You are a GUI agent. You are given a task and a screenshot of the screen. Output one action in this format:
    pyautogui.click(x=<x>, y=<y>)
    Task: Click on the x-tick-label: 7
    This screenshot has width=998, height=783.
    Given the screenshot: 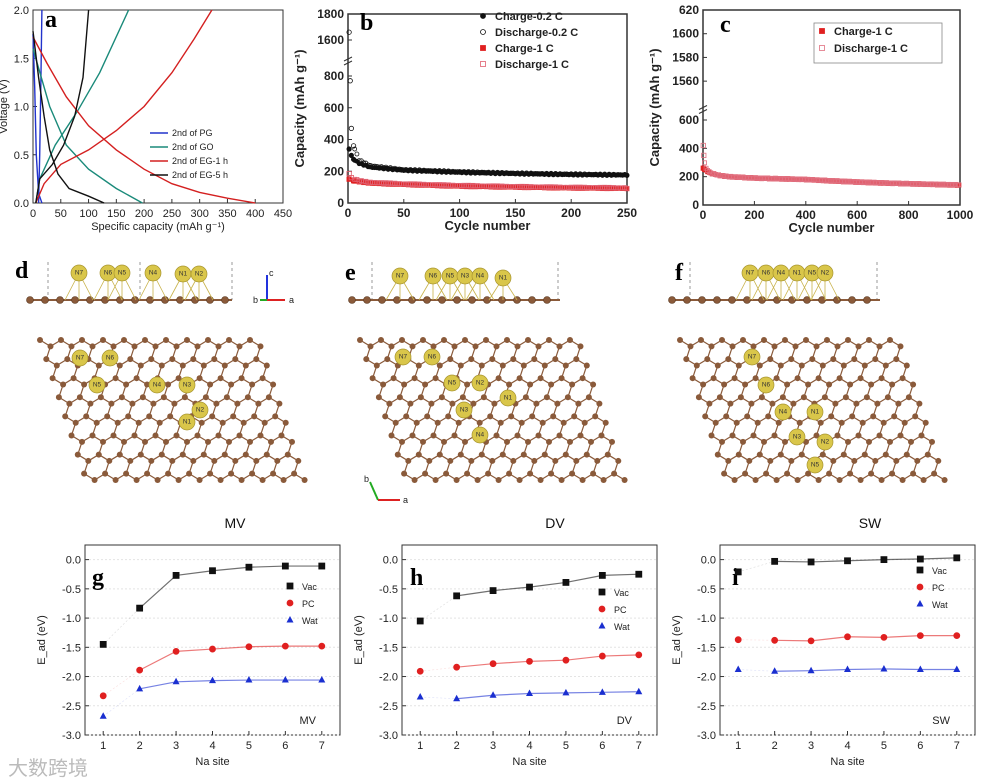 What is the action you would take?
    pyautogui.click(x=639, y=746)
    